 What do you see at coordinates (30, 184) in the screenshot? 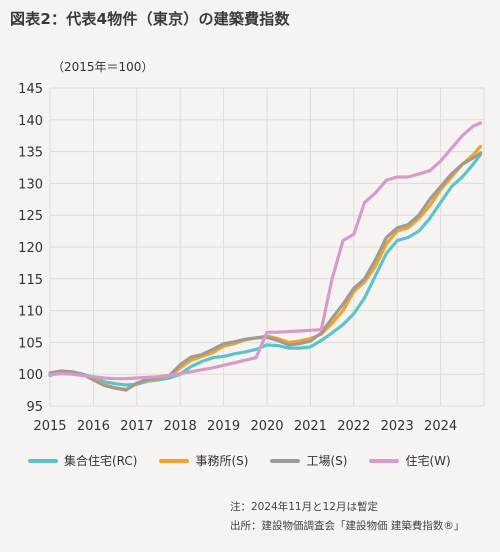
I see `y-tick-label: 130` at bounding box center [30, 184].